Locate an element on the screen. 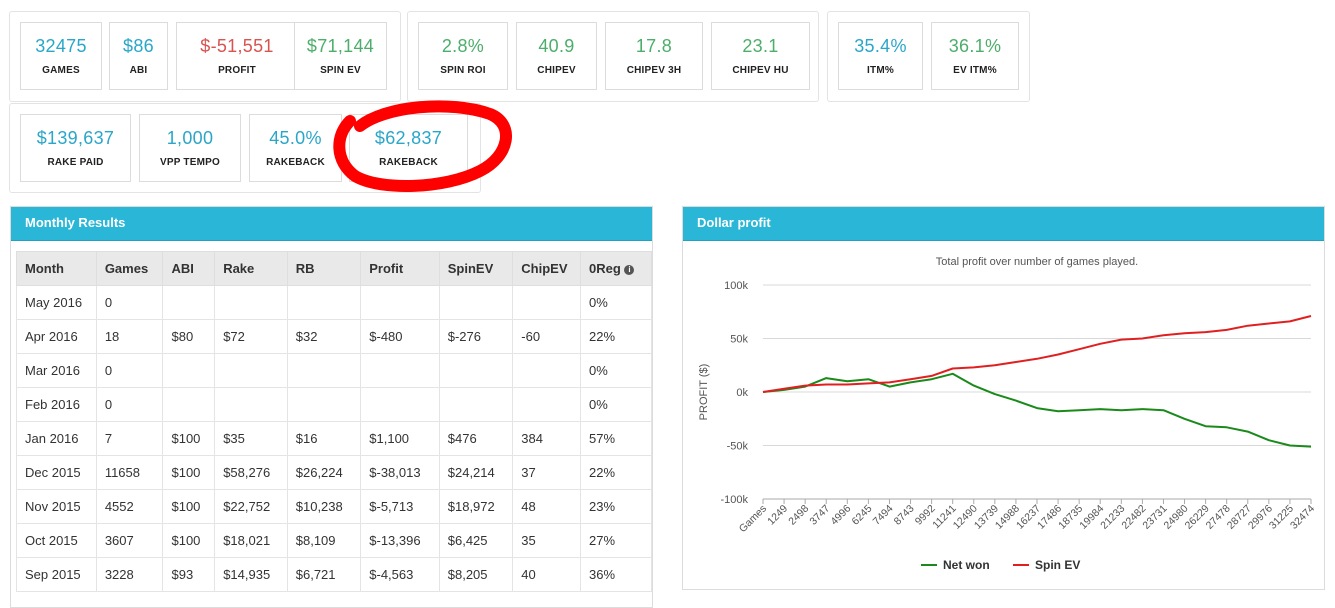  table-cell: Feb 2016 is located at coordinates (56, 404).